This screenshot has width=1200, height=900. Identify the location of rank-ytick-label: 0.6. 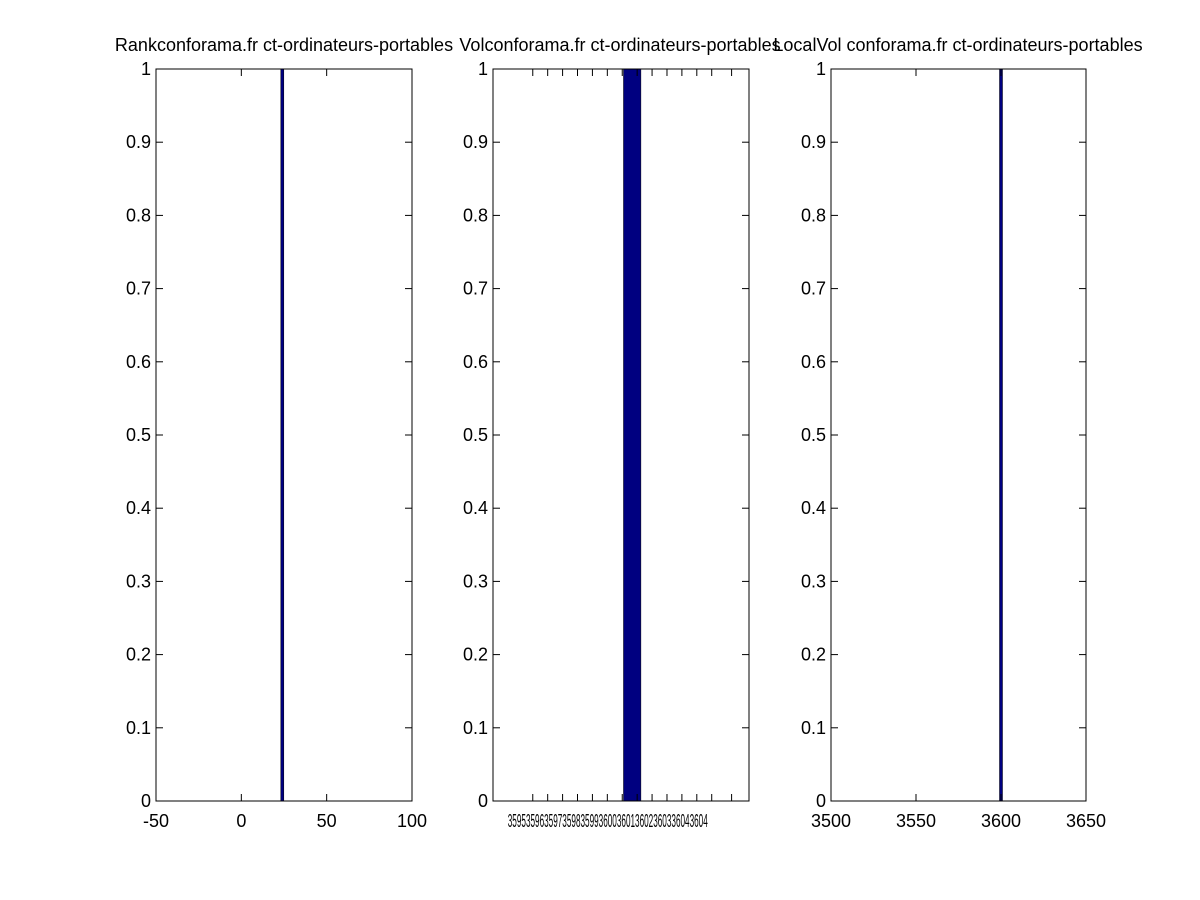
(138, 362).